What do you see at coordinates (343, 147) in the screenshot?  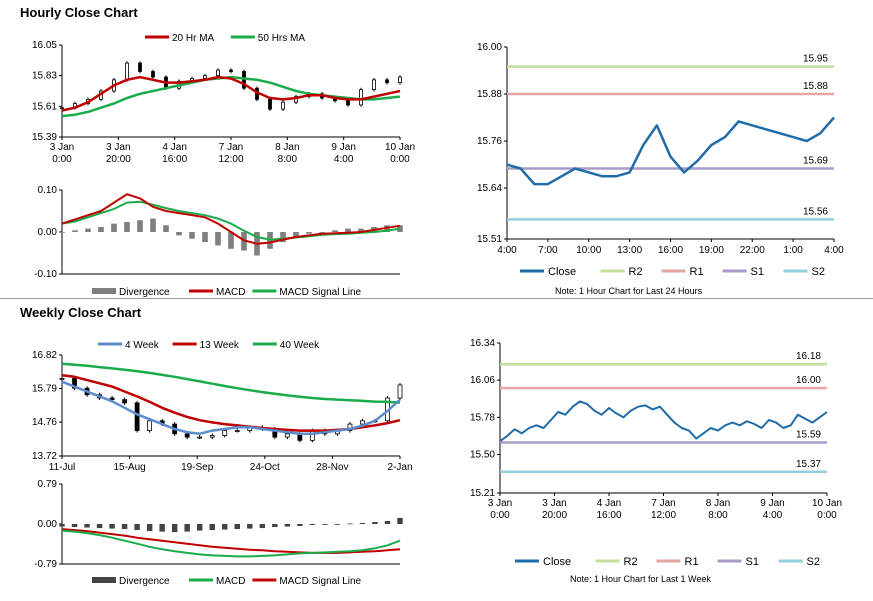 I see `hourly-price-xtick-label: 9 Jan` at bounding box center [343, 147].